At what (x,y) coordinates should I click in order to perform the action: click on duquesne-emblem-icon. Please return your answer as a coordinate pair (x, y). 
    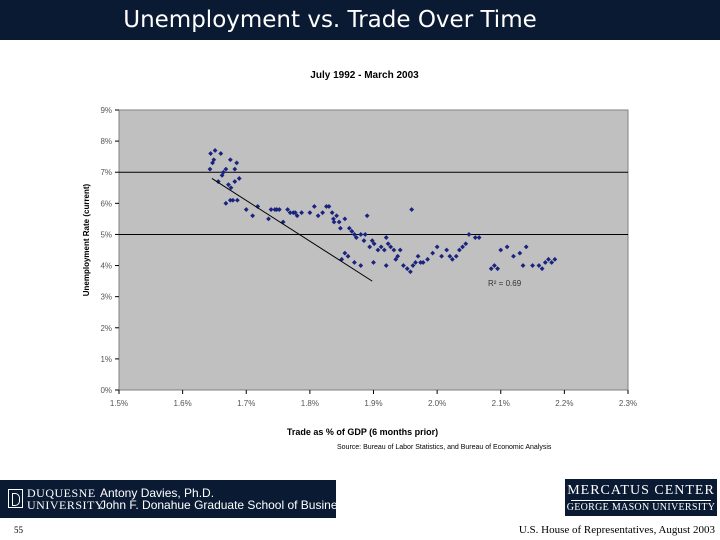
    Looking at the image, I should click on (15, 498).